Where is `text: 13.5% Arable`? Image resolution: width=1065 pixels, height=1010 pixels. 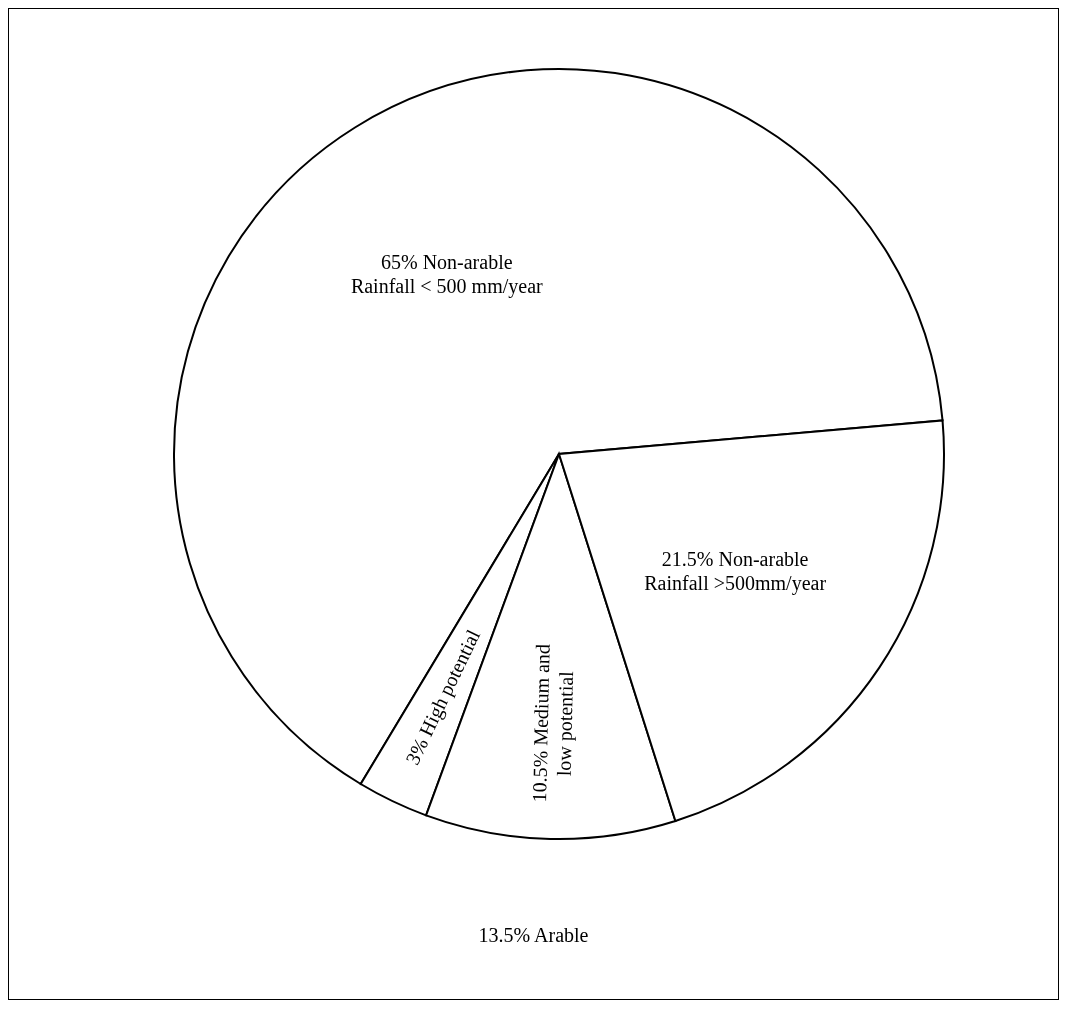 text: 13.5% Arable is located at coordinates (533, 935).